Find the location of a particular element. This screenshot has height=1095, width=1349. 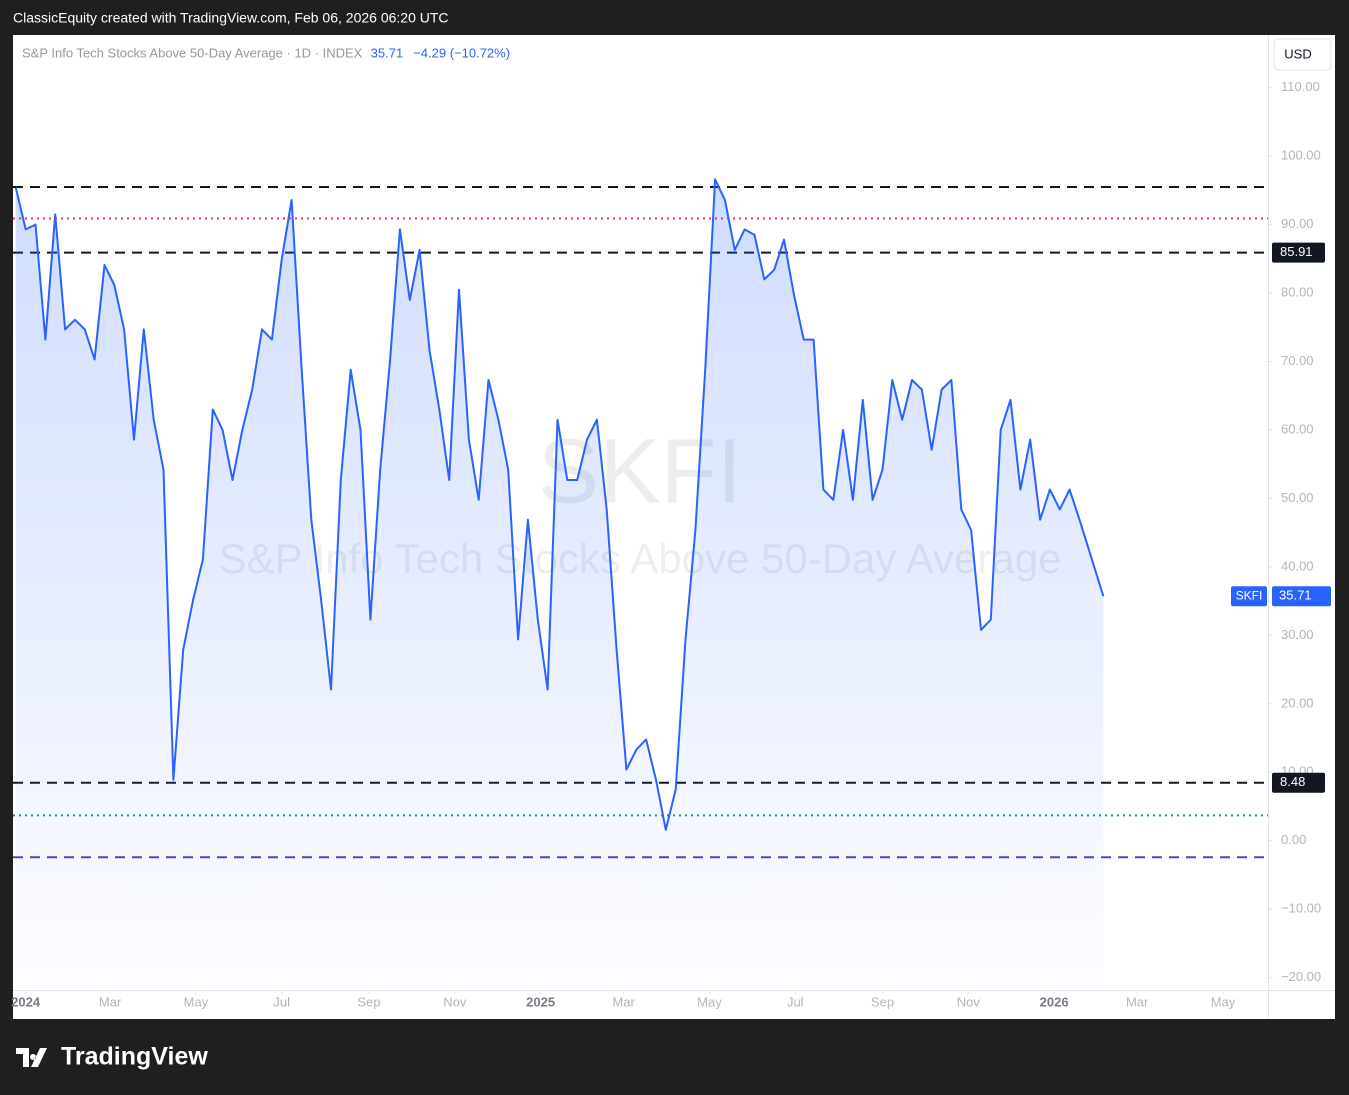

currency: USD is located at coordinates (1297, 53).